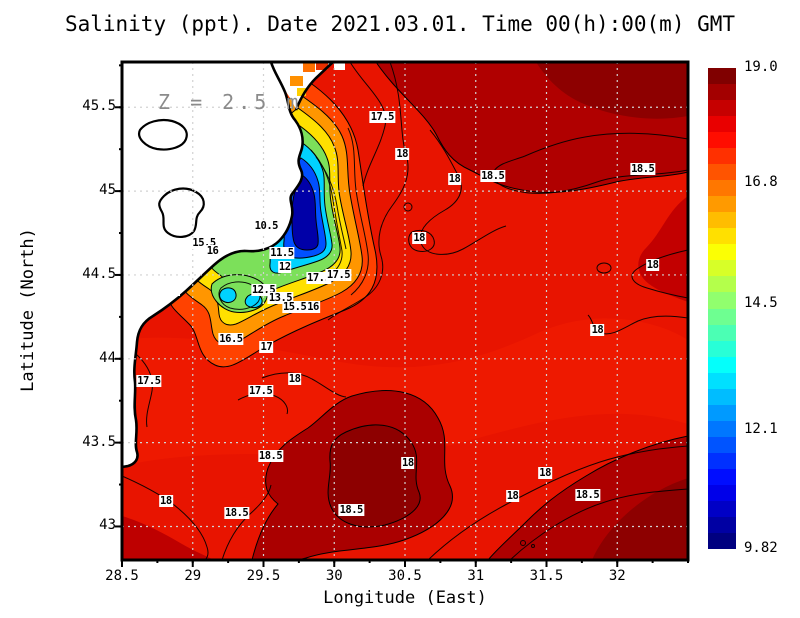 The height and width of the screenshot is (618, 800). Describe the element at coordinates (334, 576) in the screenshot. I see `x-tick-label: 30` at that location.